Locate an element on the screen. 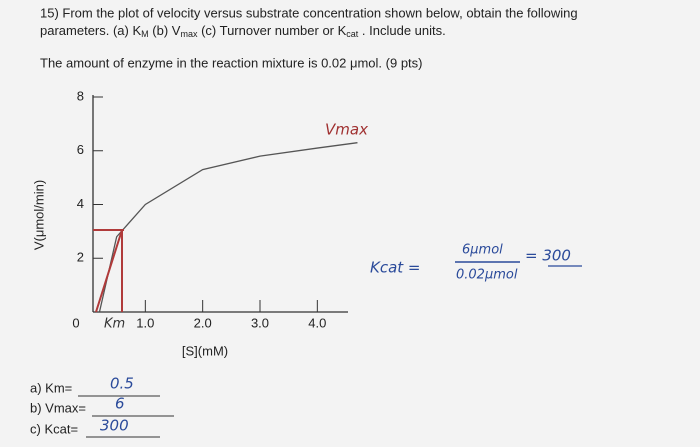  answer-label: b) Vmax= is located at coordinates (58, 407).